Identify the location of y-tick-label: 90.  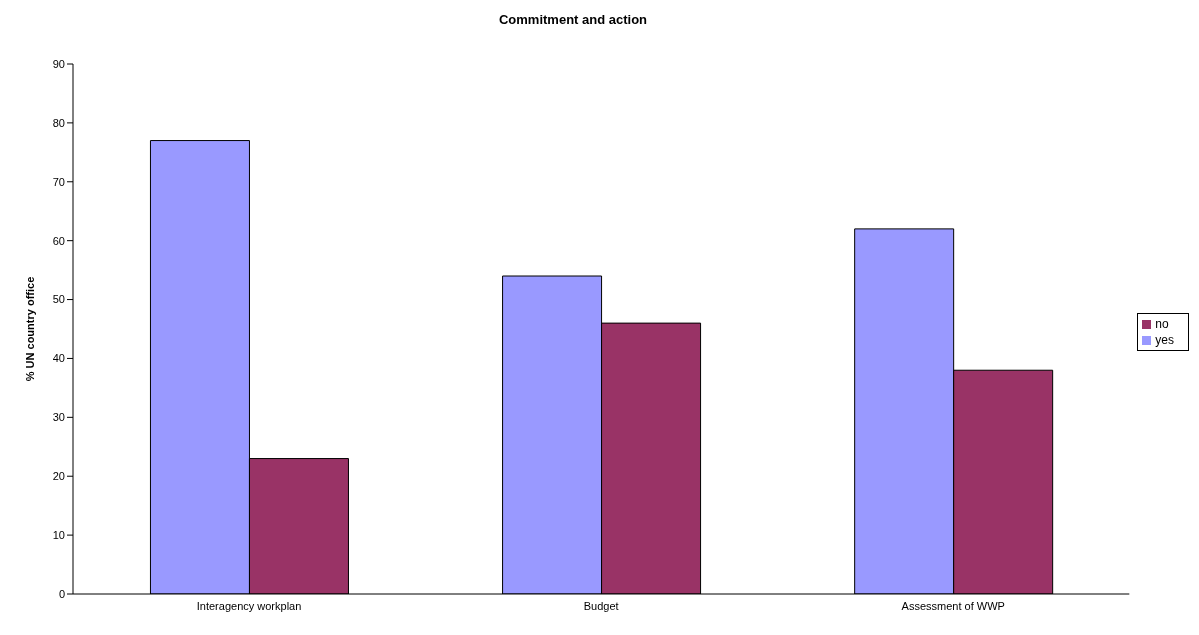
(58, 63).